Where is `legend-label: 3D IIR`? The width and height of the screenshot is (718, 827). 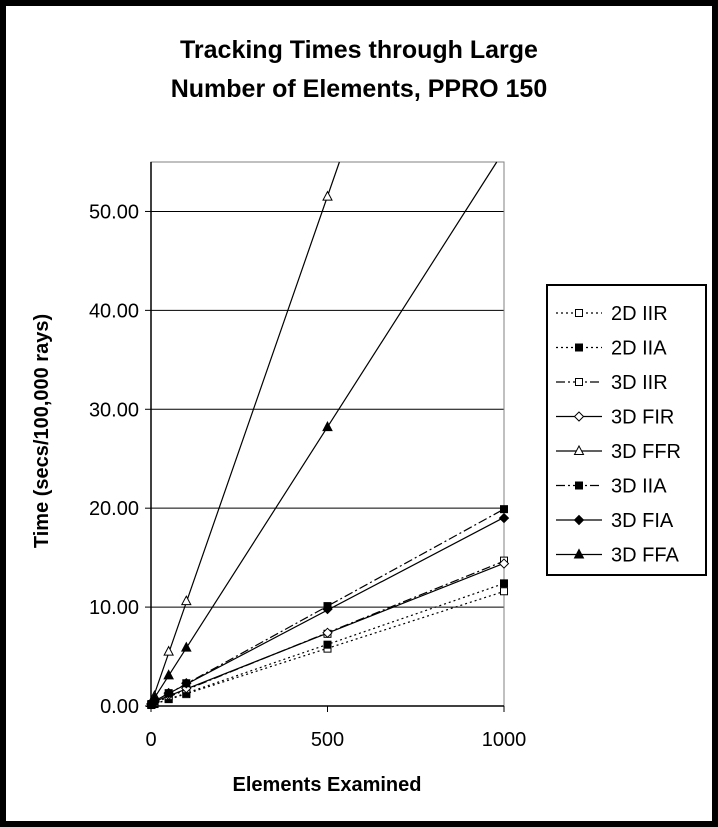
legend-label: 3D IIR is located at coordinates (639, 383).